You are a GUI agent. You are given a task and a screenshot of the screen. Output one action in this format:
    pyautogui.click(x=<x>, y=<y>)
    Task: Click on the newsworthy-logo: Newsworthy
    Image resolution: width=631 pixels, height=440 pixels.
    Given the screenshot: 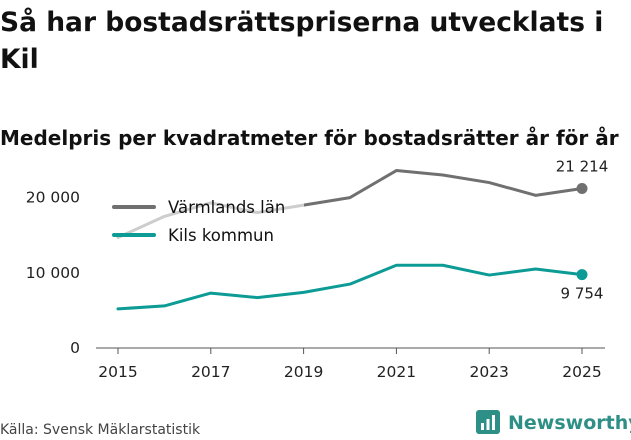 What is the action you would take?
    pyautogui.click(x=553, y=423)
    